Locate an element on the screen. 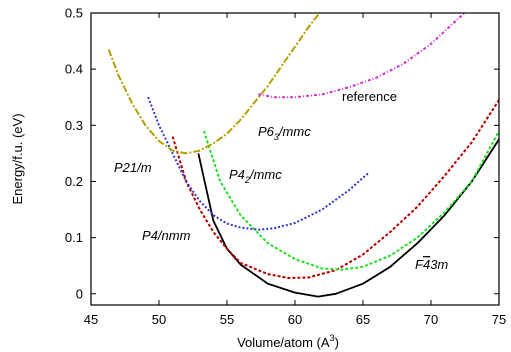  x-tick-label: 45 is located at coordinates (91, 319).